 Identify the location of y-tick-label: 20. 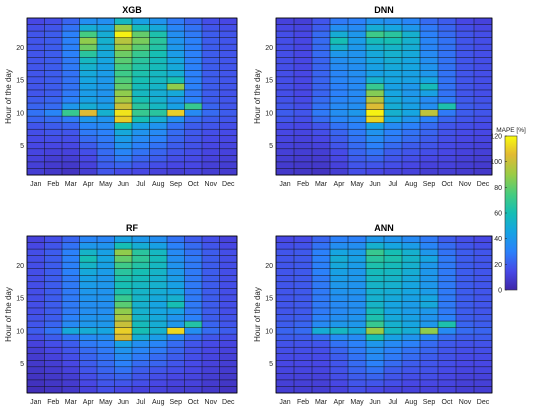
(269, 266).